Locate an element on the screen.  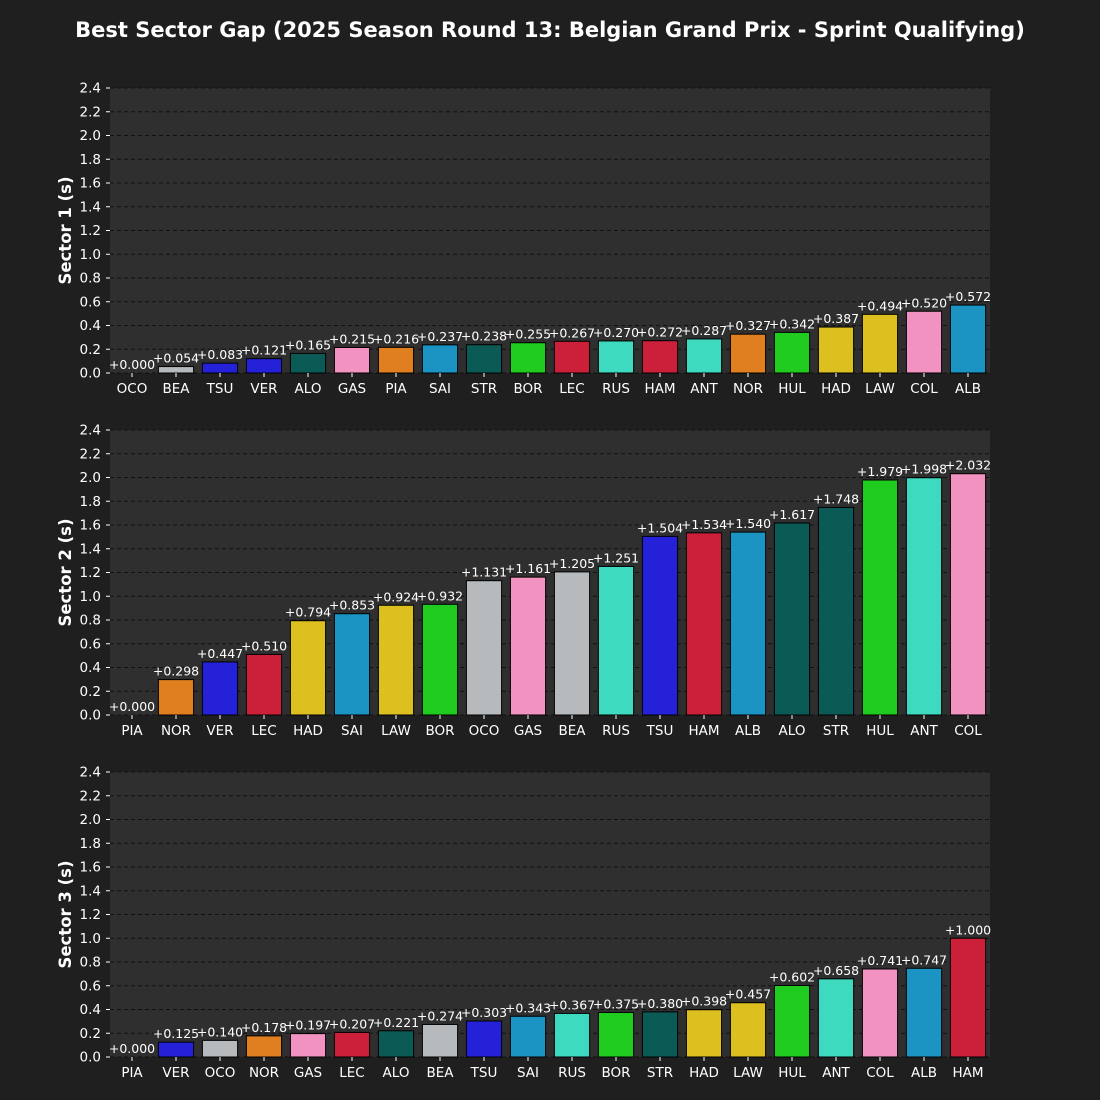
data-label: +1.251 is located at coordinates (616, 557).